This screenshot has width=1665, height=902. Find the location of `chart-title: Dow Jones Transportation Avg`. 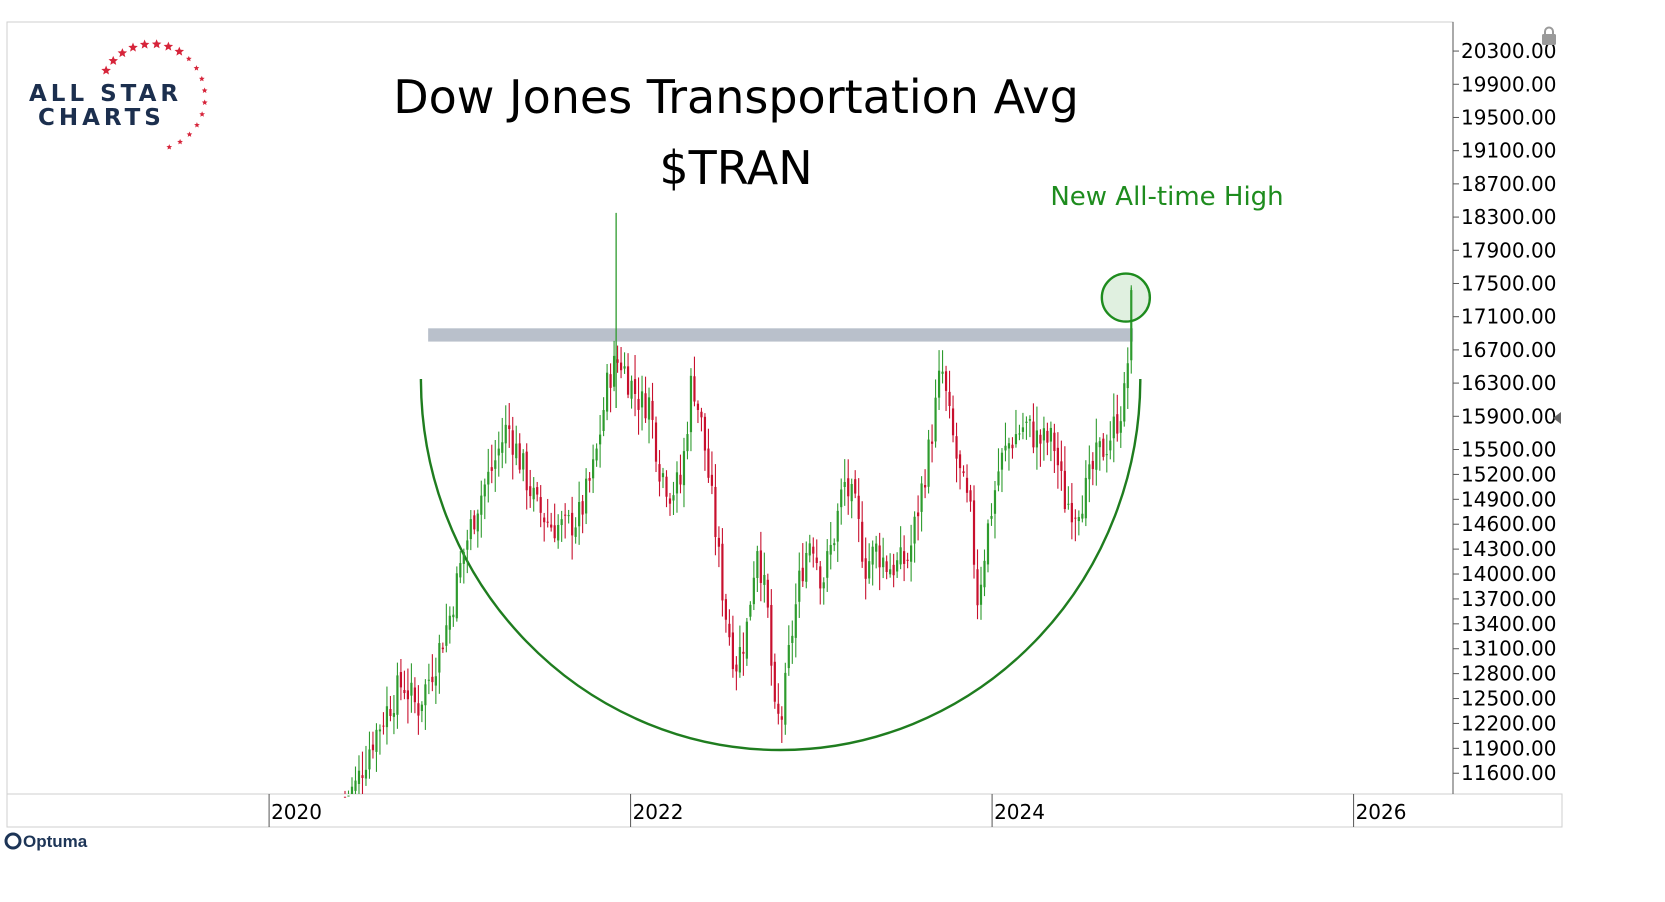

chart-title: Dow Jones Transportation Avg is located at coordinates (736, 97).